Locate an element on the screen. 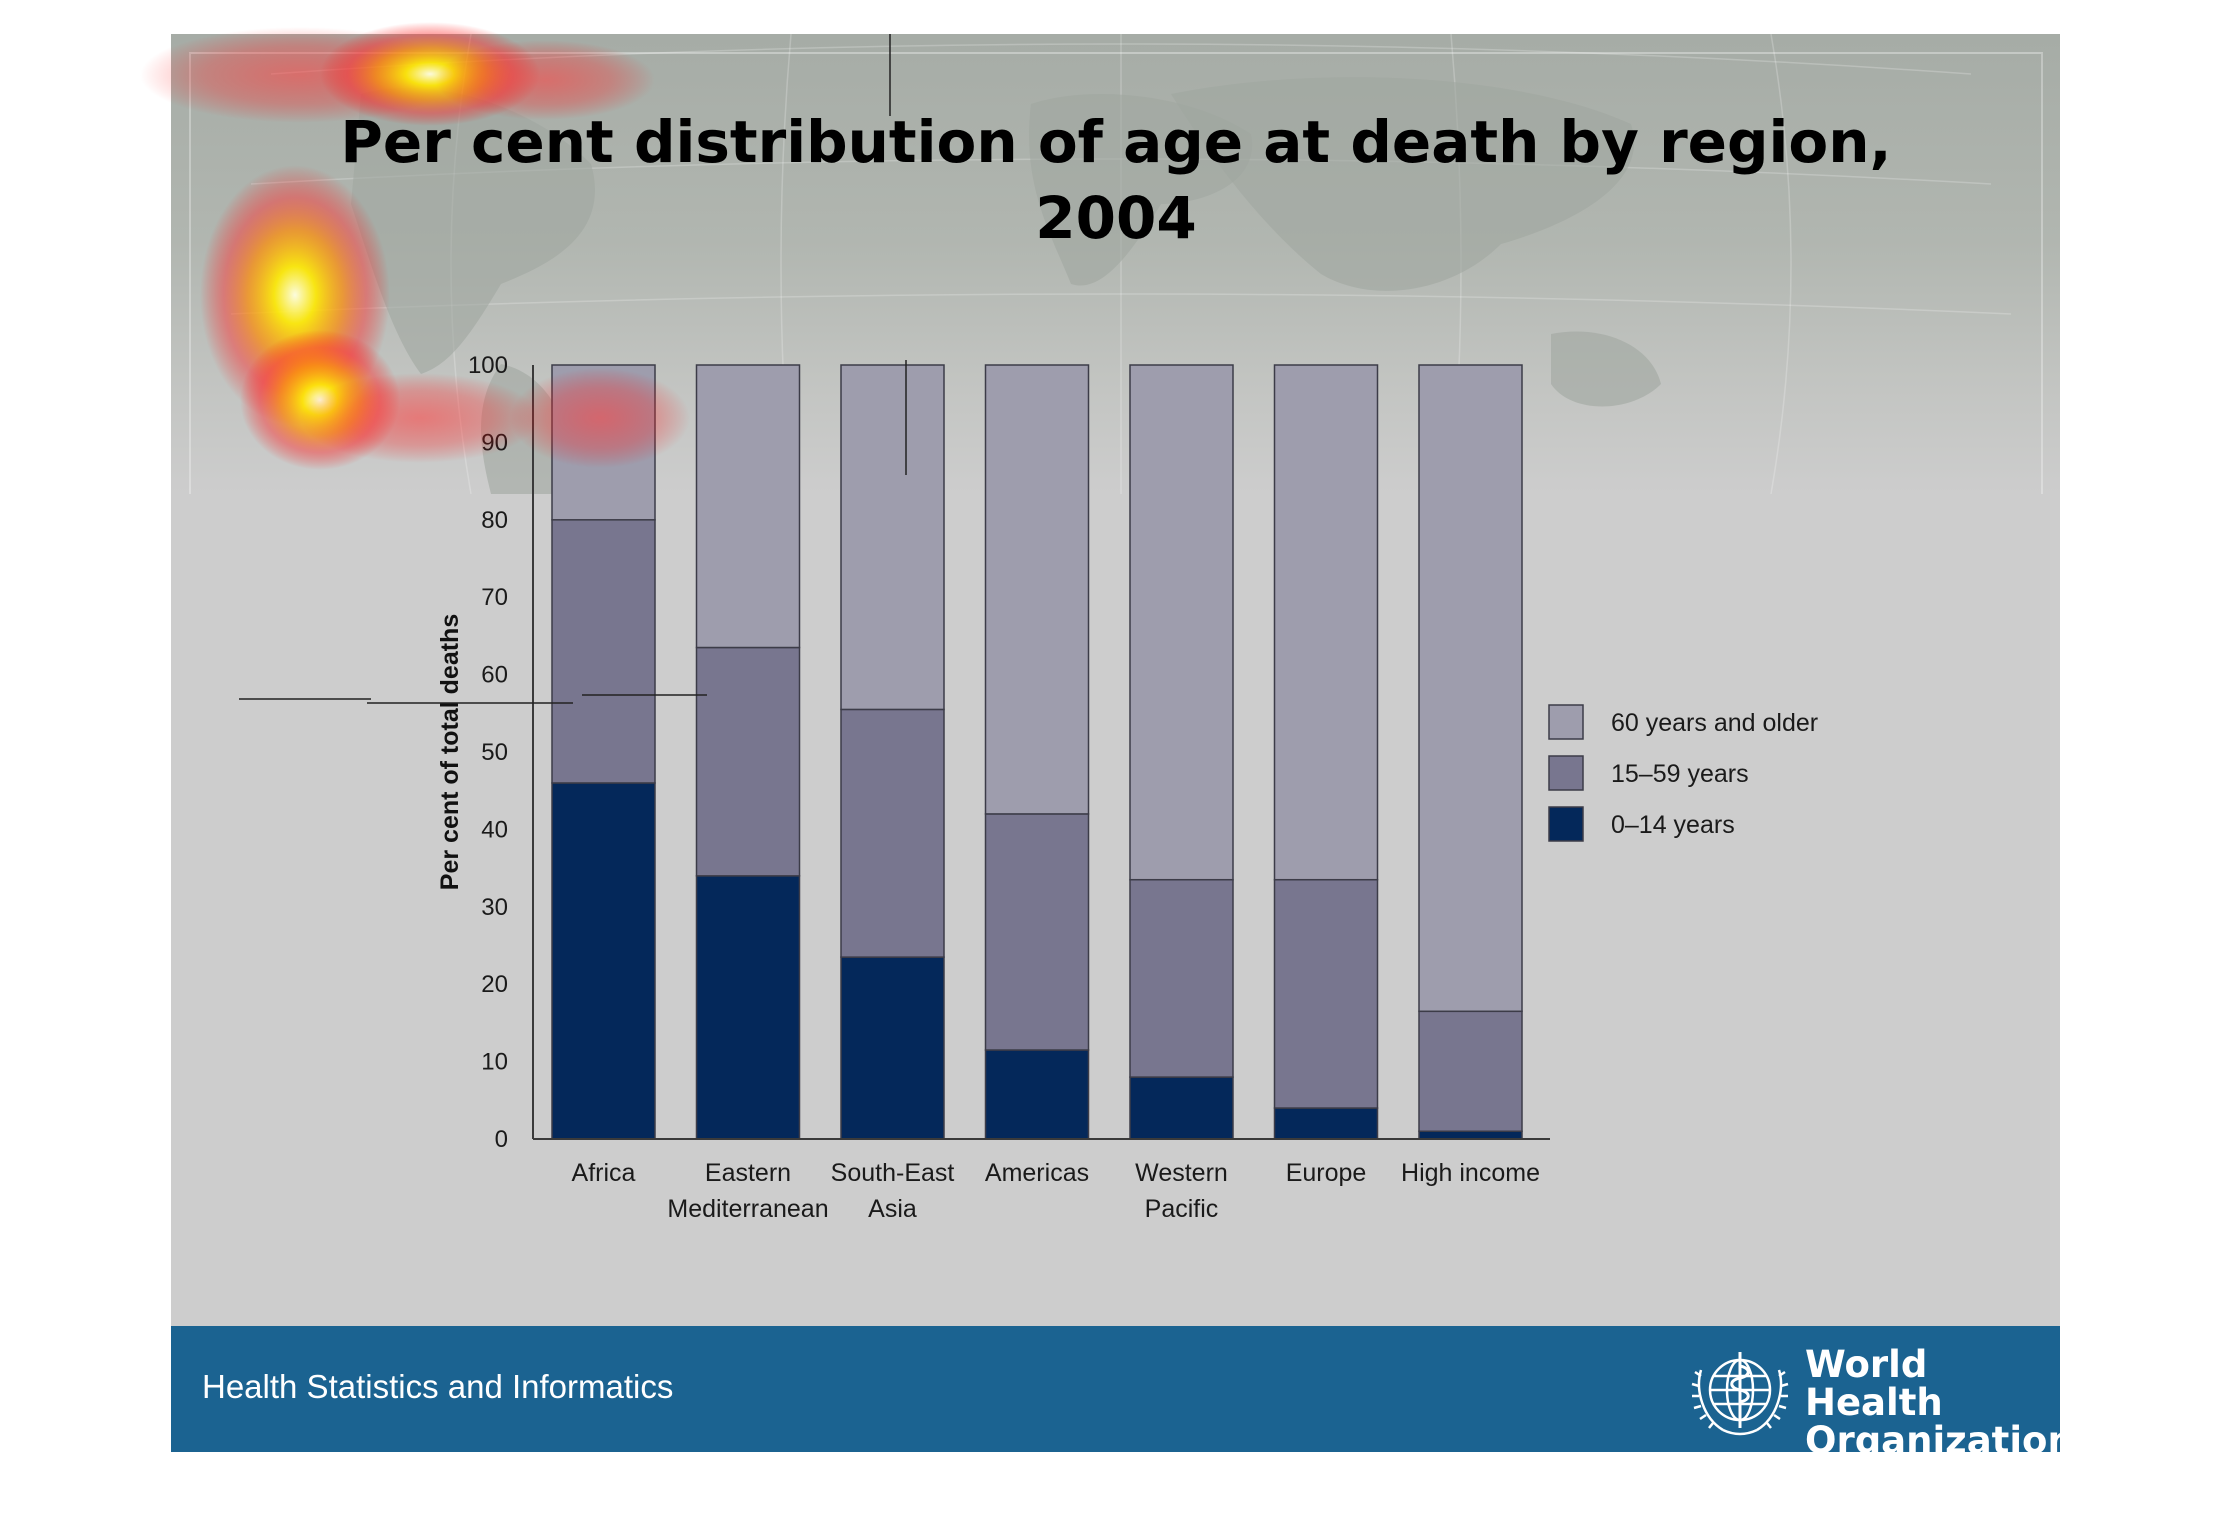 Image resolution: width=2216 pixels, height=1530 pixels. who-name-line-2: Organization is located at coordinates (1932, 1436).